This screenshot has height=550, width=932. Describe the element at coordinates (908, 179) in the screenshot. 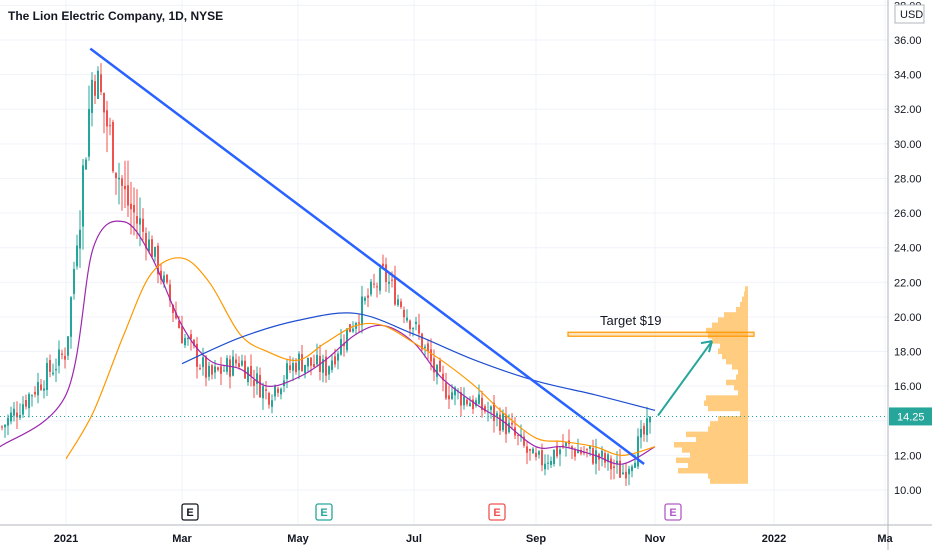

I see `price-tick-label: 28.00` at that location.